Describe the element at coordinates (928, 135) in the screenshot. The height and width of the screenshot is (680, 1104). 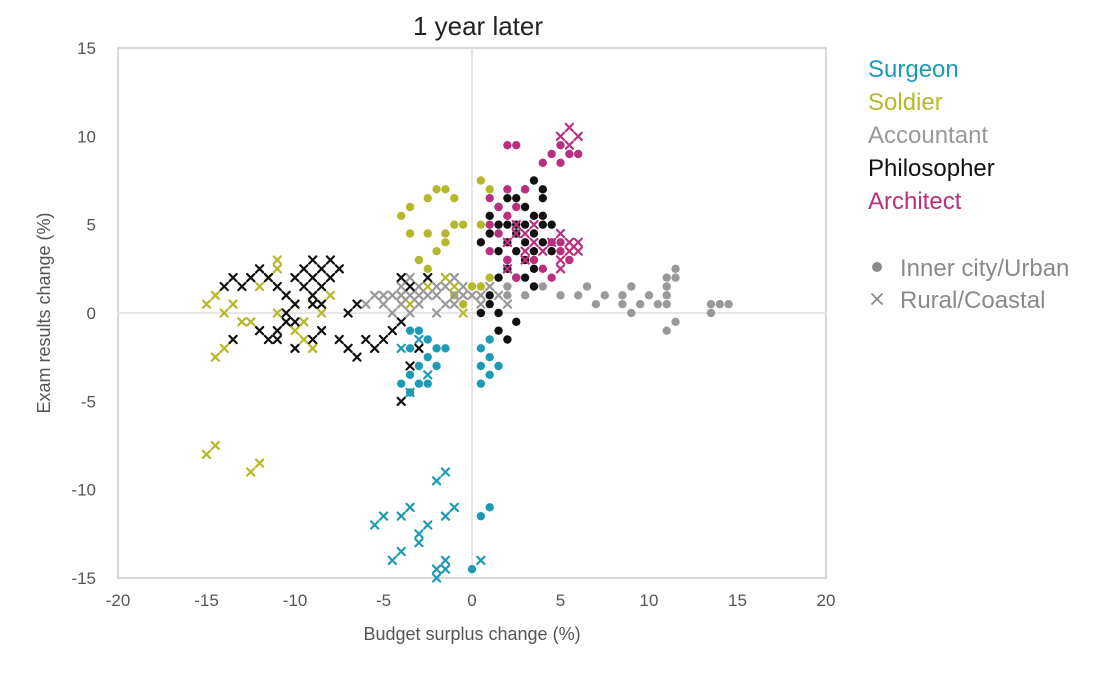
I see `legend-item-accountant: Accountant` at that location.